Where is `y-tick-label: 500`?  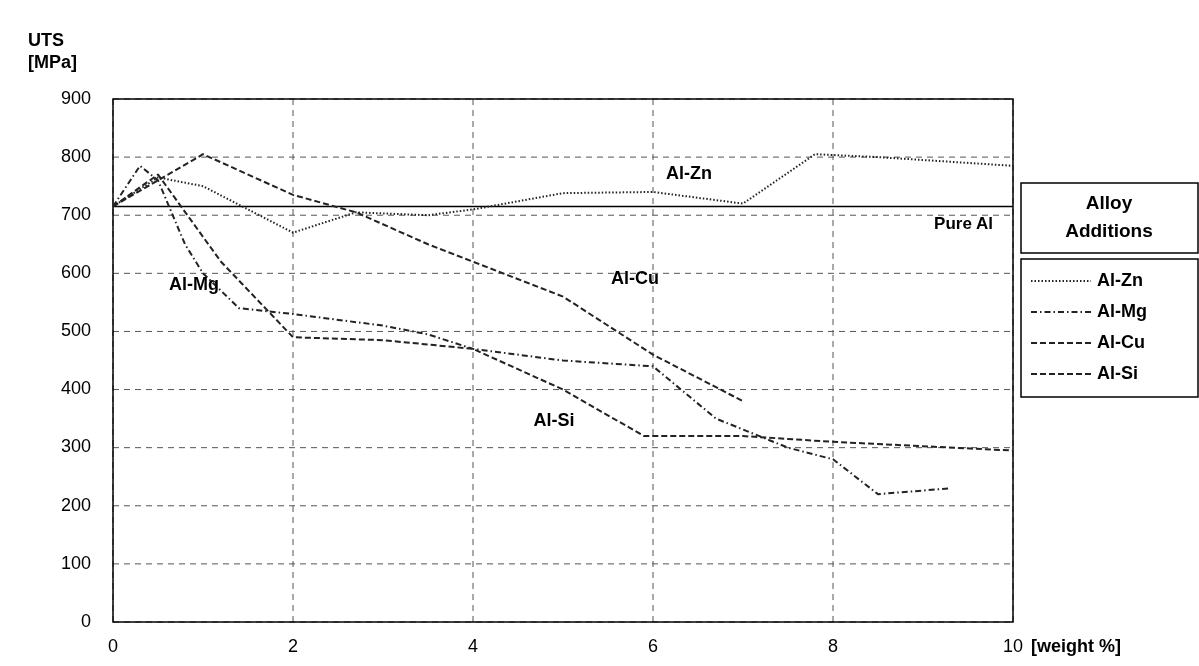 y-tick-label: 500 is located at coordinates (75, 330).